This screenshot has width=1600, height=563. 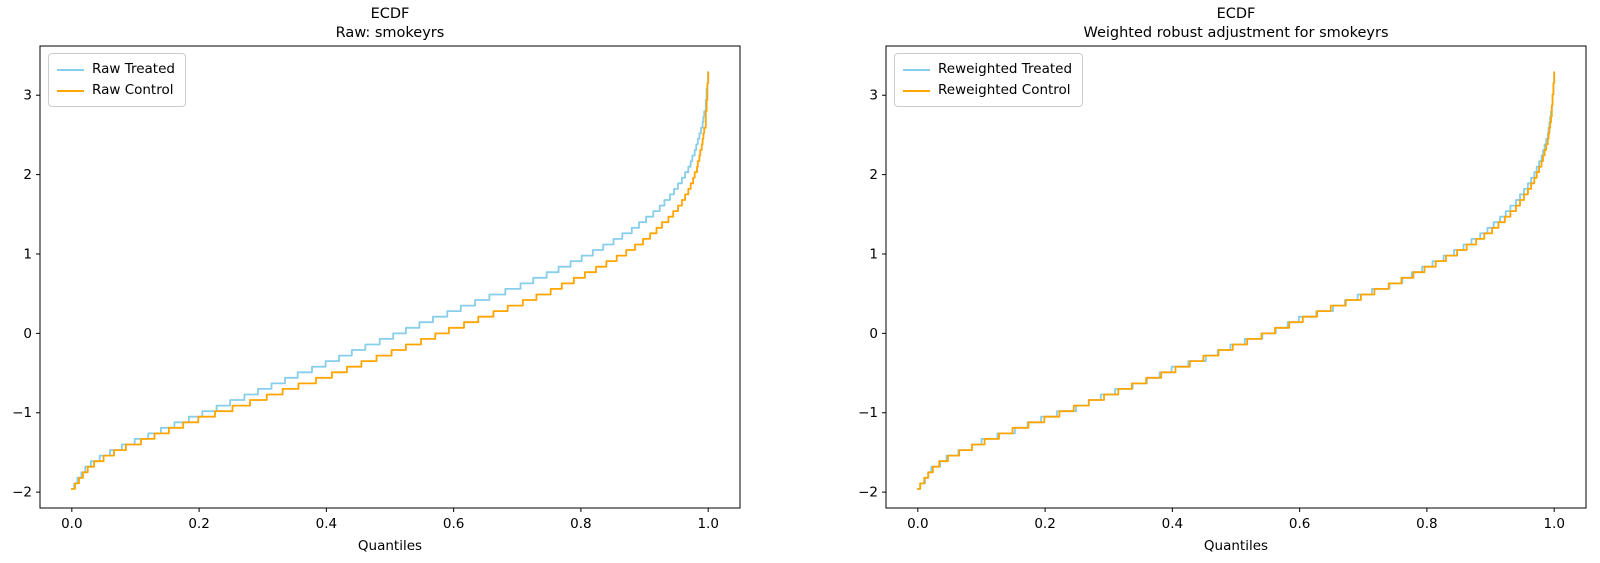 I want to click on legend-label-raw-control: Raw Control, so click(x=133, y=90).